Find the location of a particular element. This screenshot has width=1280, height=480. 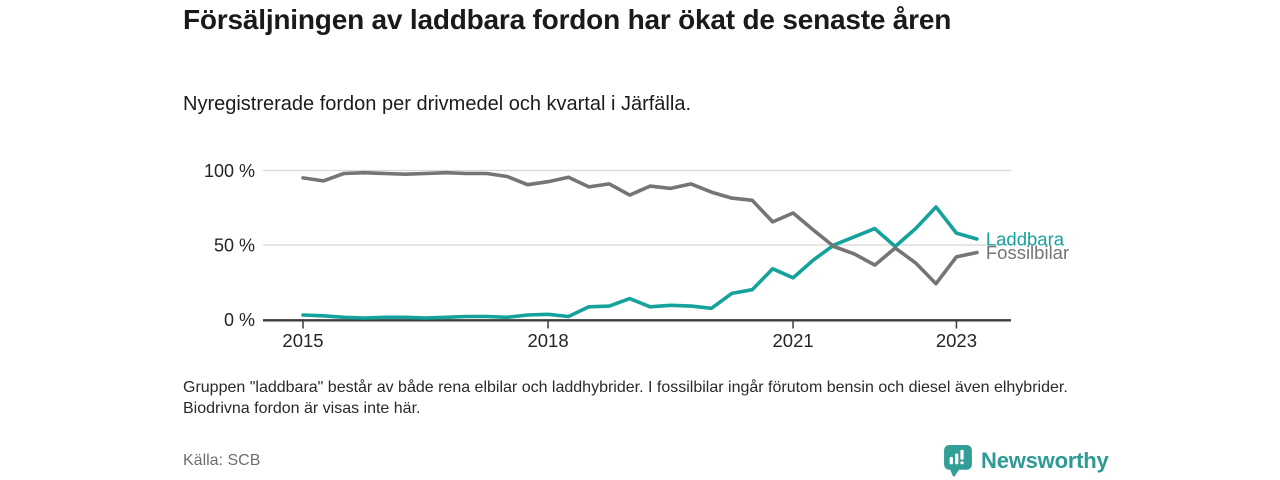

x-tick-label: 2023 is located at coordinates (956, 340).